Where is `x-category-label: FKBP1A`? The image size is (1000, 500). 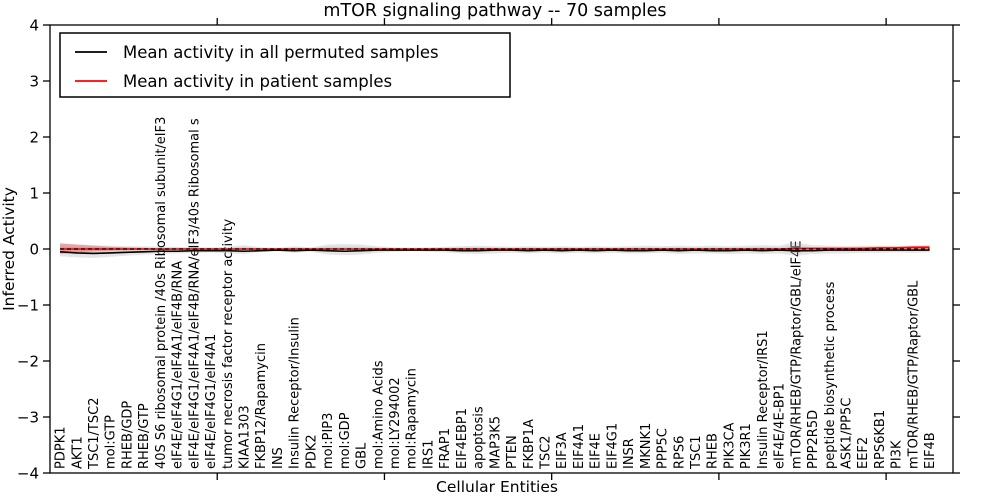 x-category-label: FKBP1A is located at coordinates (529, 444).